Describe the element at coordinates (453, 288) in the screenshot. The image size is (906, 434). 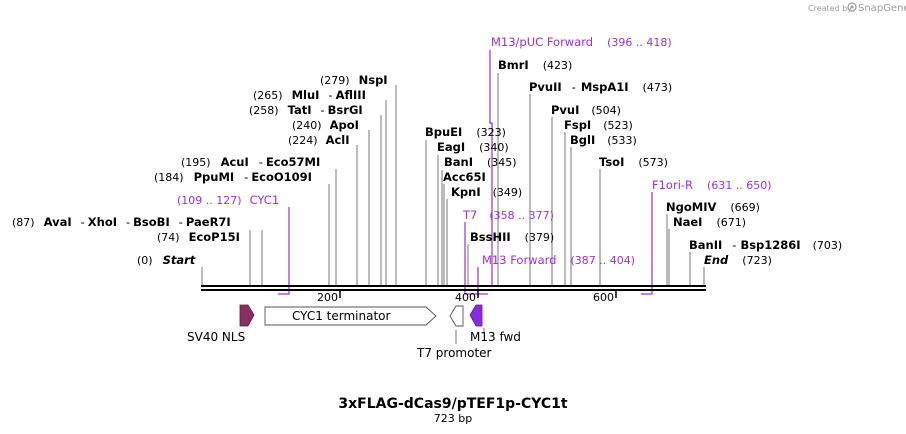
I see `backbone` at that location.